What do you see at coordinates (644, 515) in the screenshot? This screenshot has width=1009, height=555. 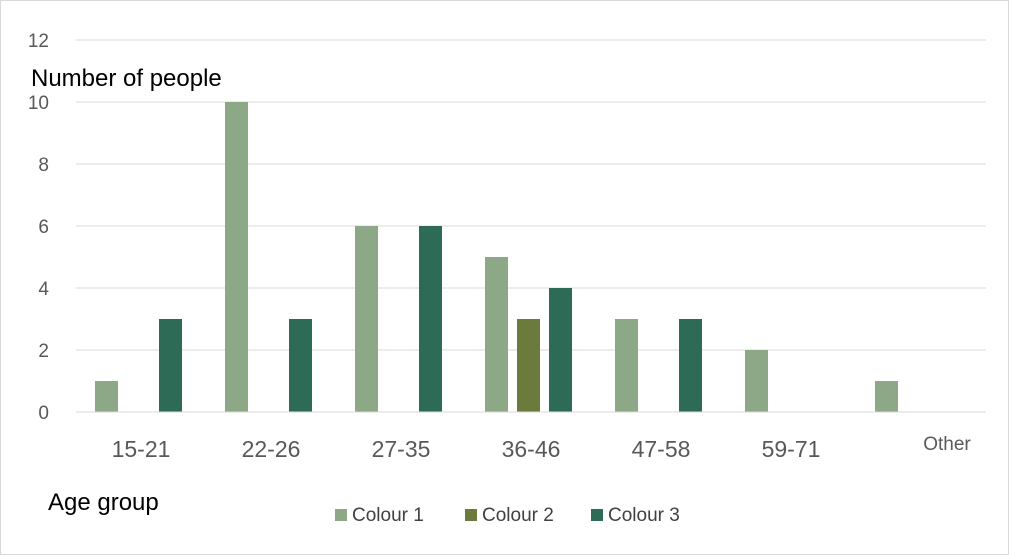 I see `legend-label: Colour 3` at bounding box center [644, 515].